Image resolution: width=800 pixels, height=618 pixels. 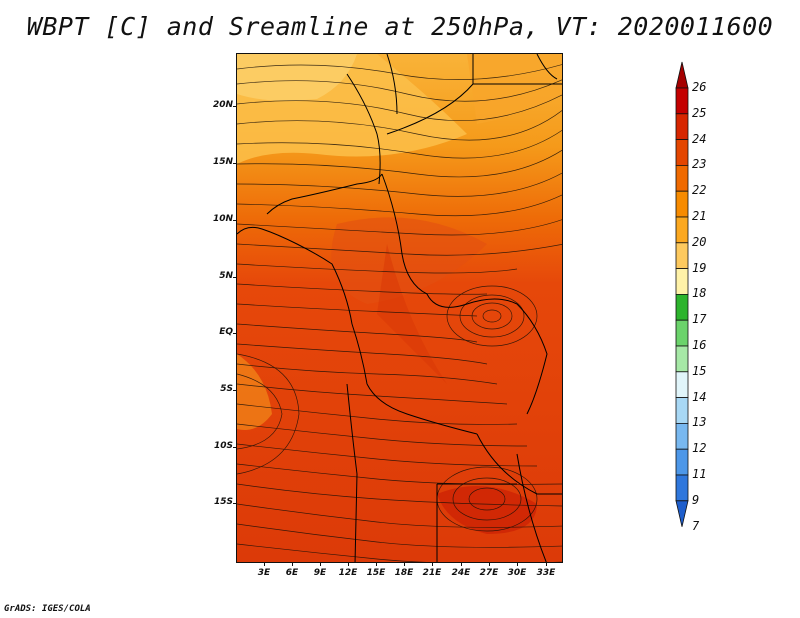 I want to click on longitude-tick-label: 30E, so click(x=517, y=573).